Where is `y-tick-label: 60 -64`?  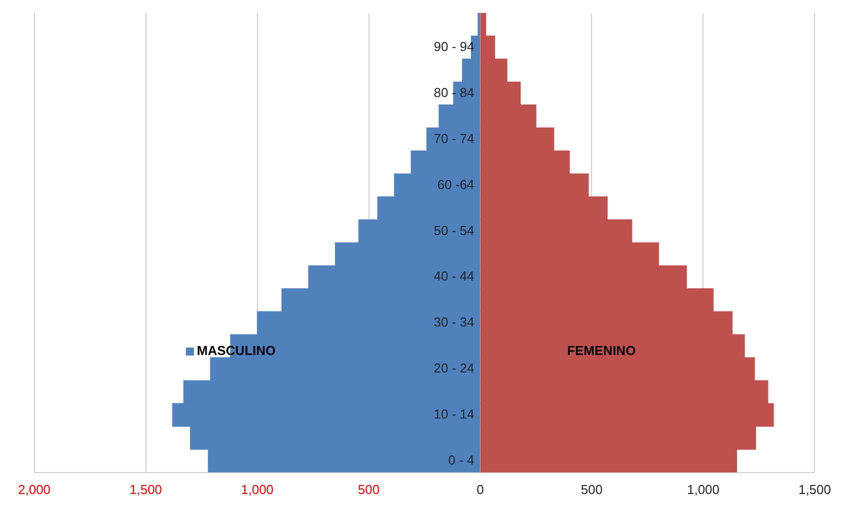 y-tick-label: 60 -64 is located at coordinates (455, 184).